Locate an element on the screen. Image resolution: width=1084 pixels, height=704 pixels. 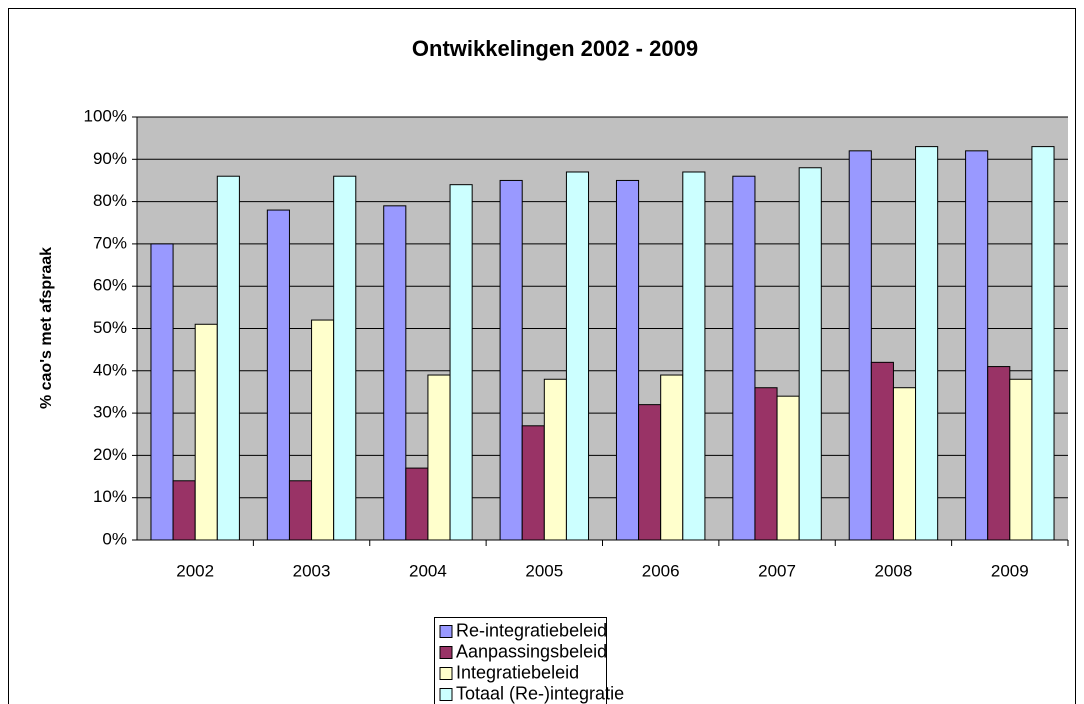
y-tick-label: 10% is located at coordinates (110, 496).